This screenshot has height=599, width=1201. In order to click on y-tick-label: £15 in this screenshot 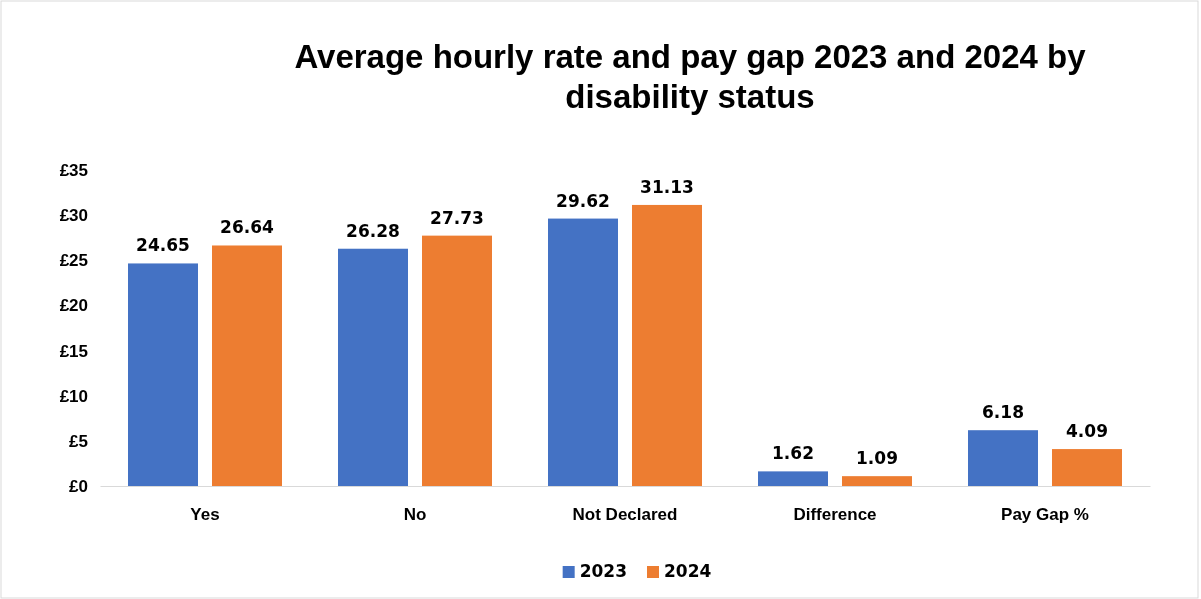, I will do `click(73, 351)`.